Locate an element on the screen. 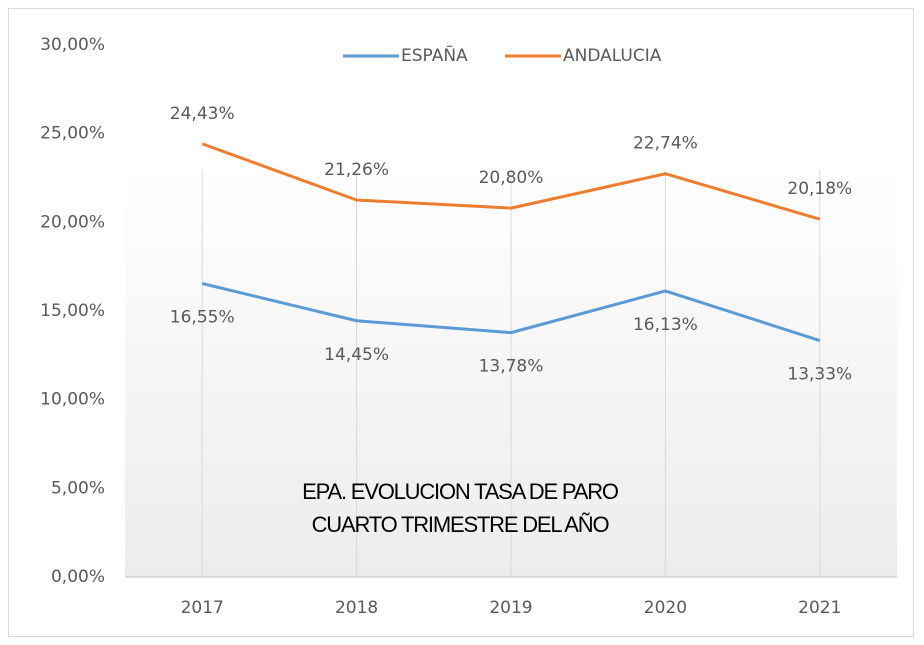  data-label: 14,45% is located at coordinates (356, 355).